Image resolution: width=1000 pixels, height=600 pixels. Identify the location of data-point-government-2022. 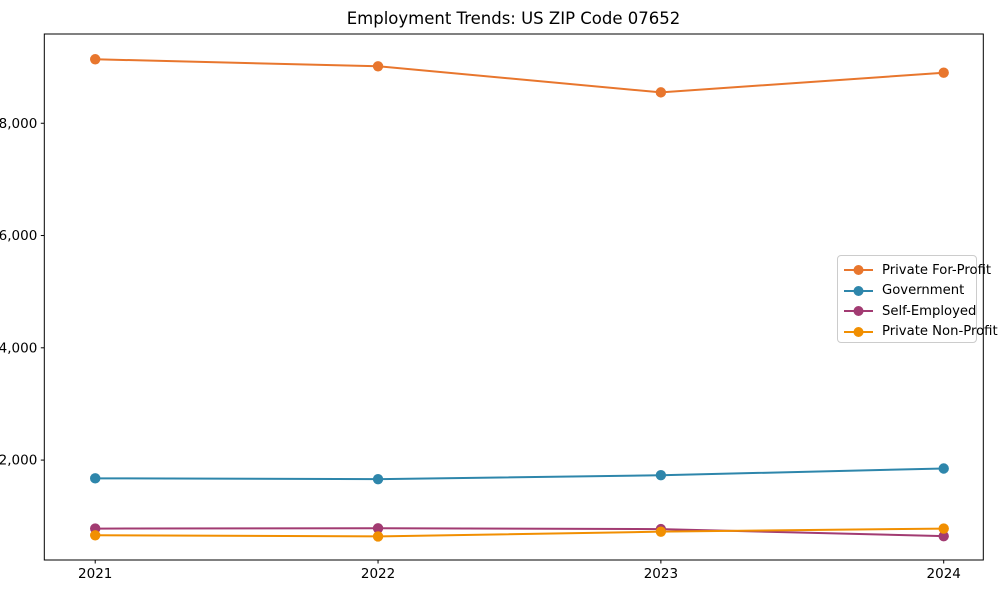
(378, 479).